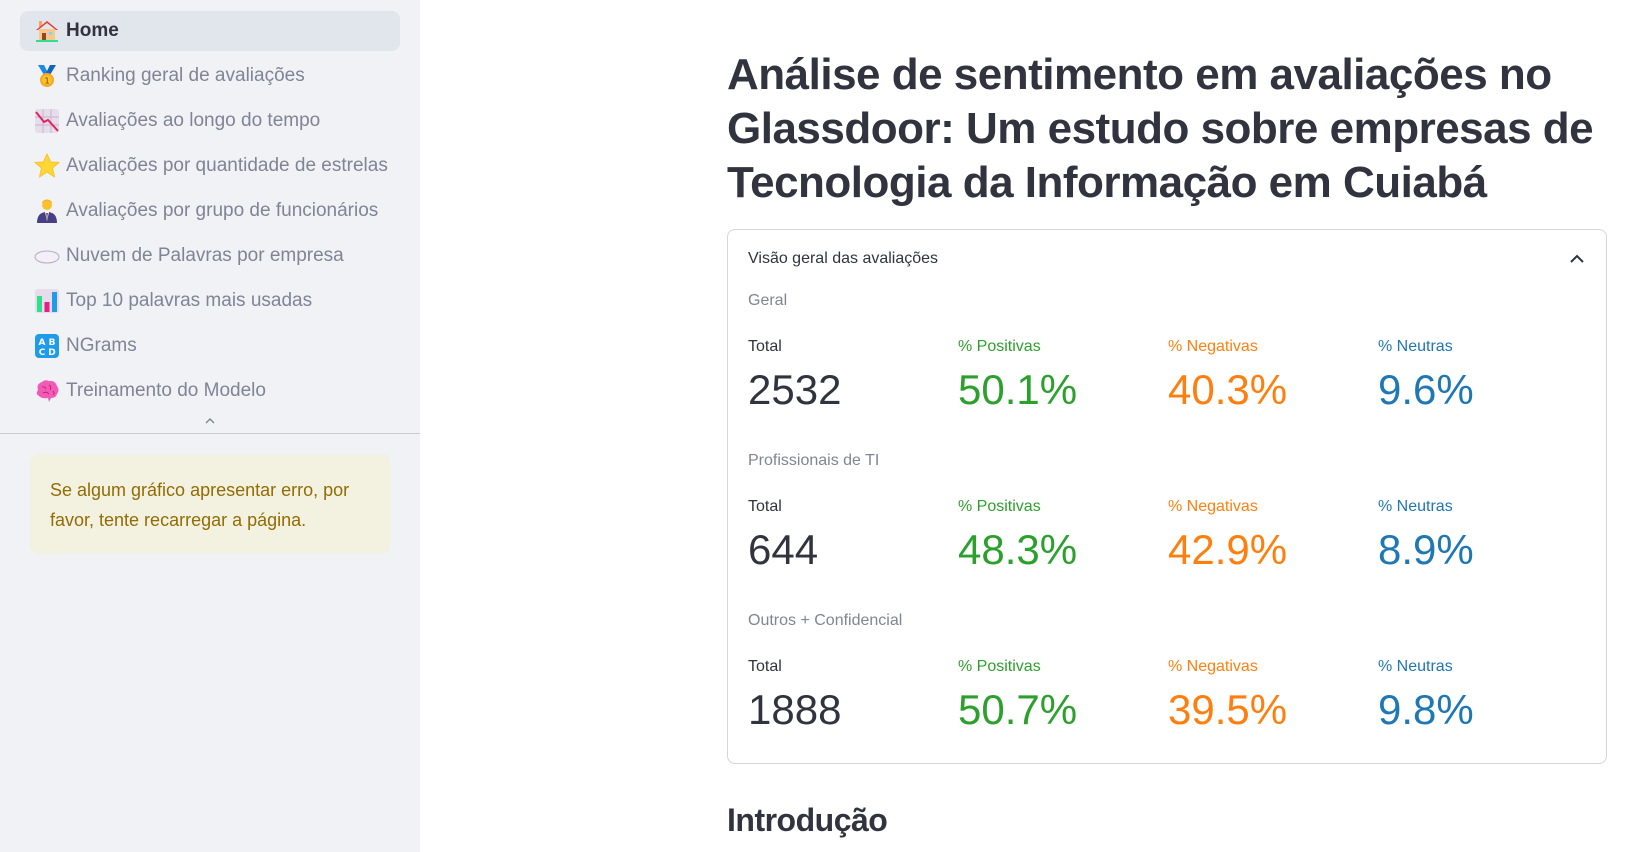 Image resolution: width=1645 pixels, height=852 pixels. I want to click on sidebar-item-employee-group: Avaliações por grupo de funcionários, so click(210, 211).